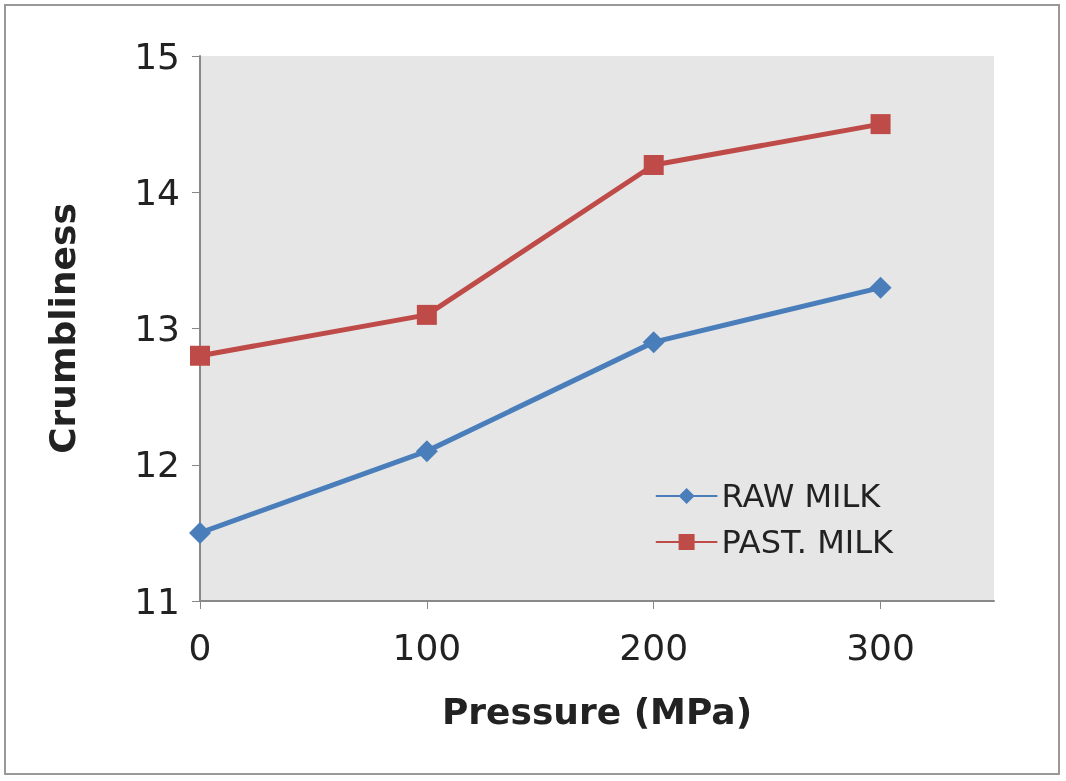 This screenshot has height=781, width=1066. What do you see at coordinates (157, 328) in the screenshot?
I see `y-tick-label: 13` at bounding box center [157, 328].